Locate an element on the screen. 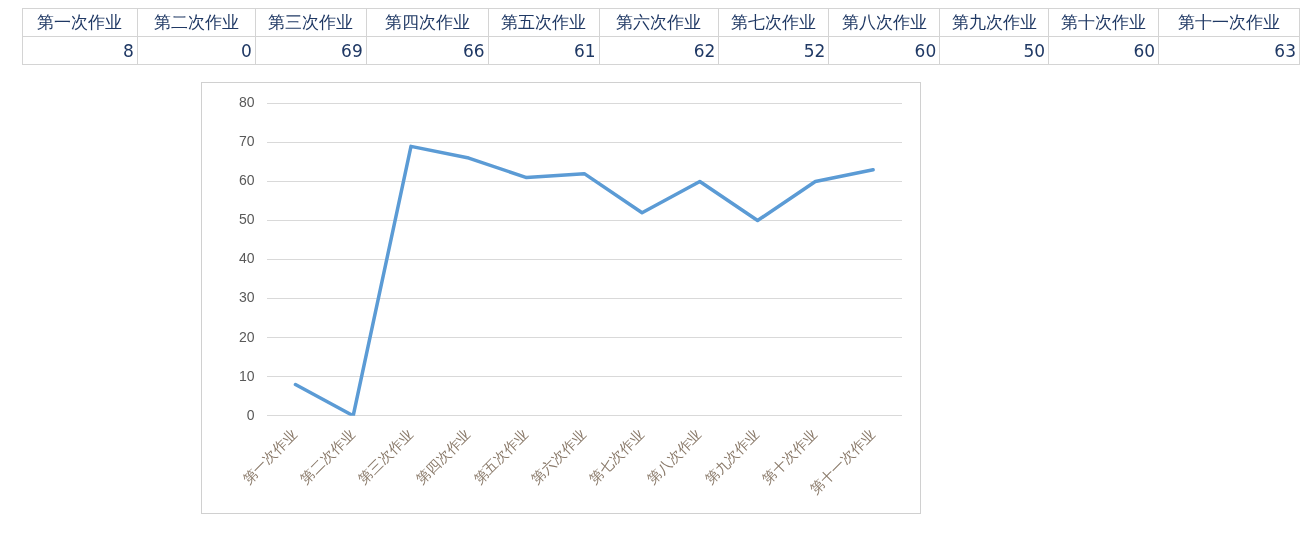  y-tick-label: 70 is located at coordinates (246, 141).